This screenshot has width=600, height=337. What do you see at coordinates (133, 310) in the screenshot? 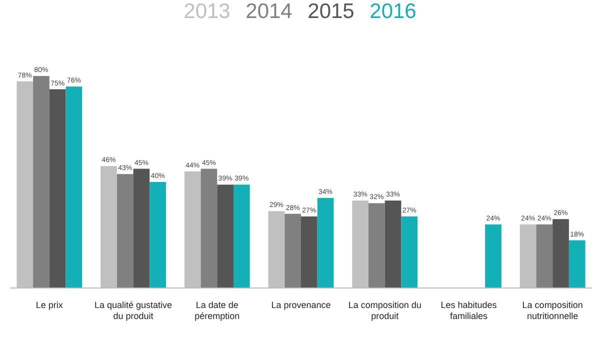
I see `x-tick-label: La qualité gustative du produit` at bounding box center [133, 310].